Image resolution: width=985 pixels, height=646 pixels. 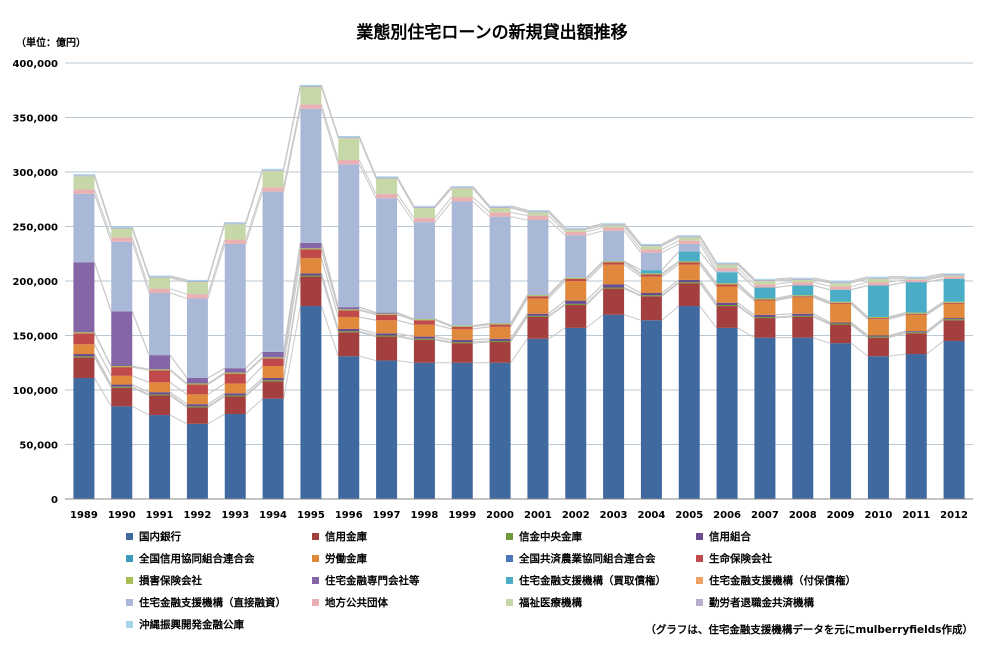 What do you see at coordinates (723, 536) in the screenshot?
I see `legend-item: 信用組合` at bounding box center [723, 536].